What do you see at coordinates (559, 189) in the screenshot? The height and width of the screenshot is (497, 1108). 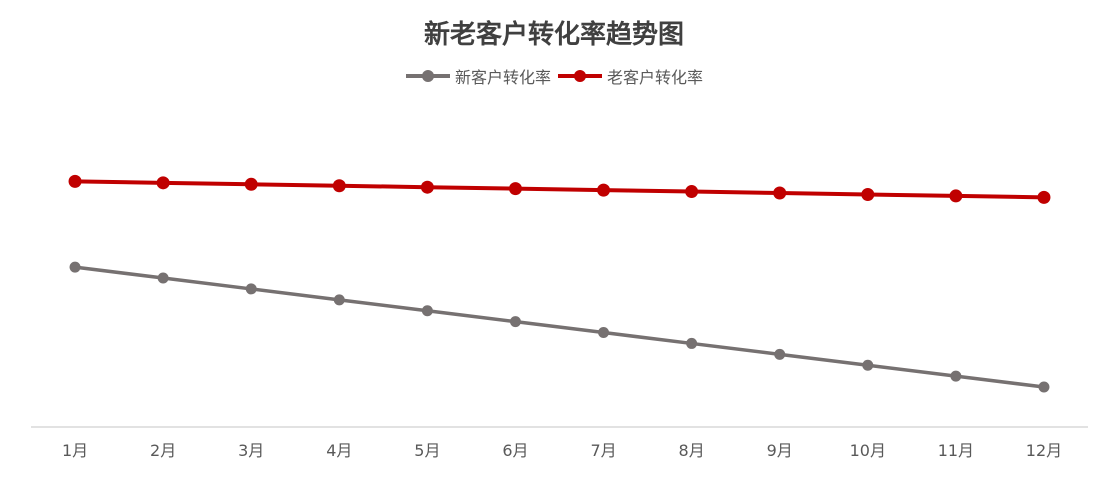 I see `series-line-old` at bounding box center [559, 189].